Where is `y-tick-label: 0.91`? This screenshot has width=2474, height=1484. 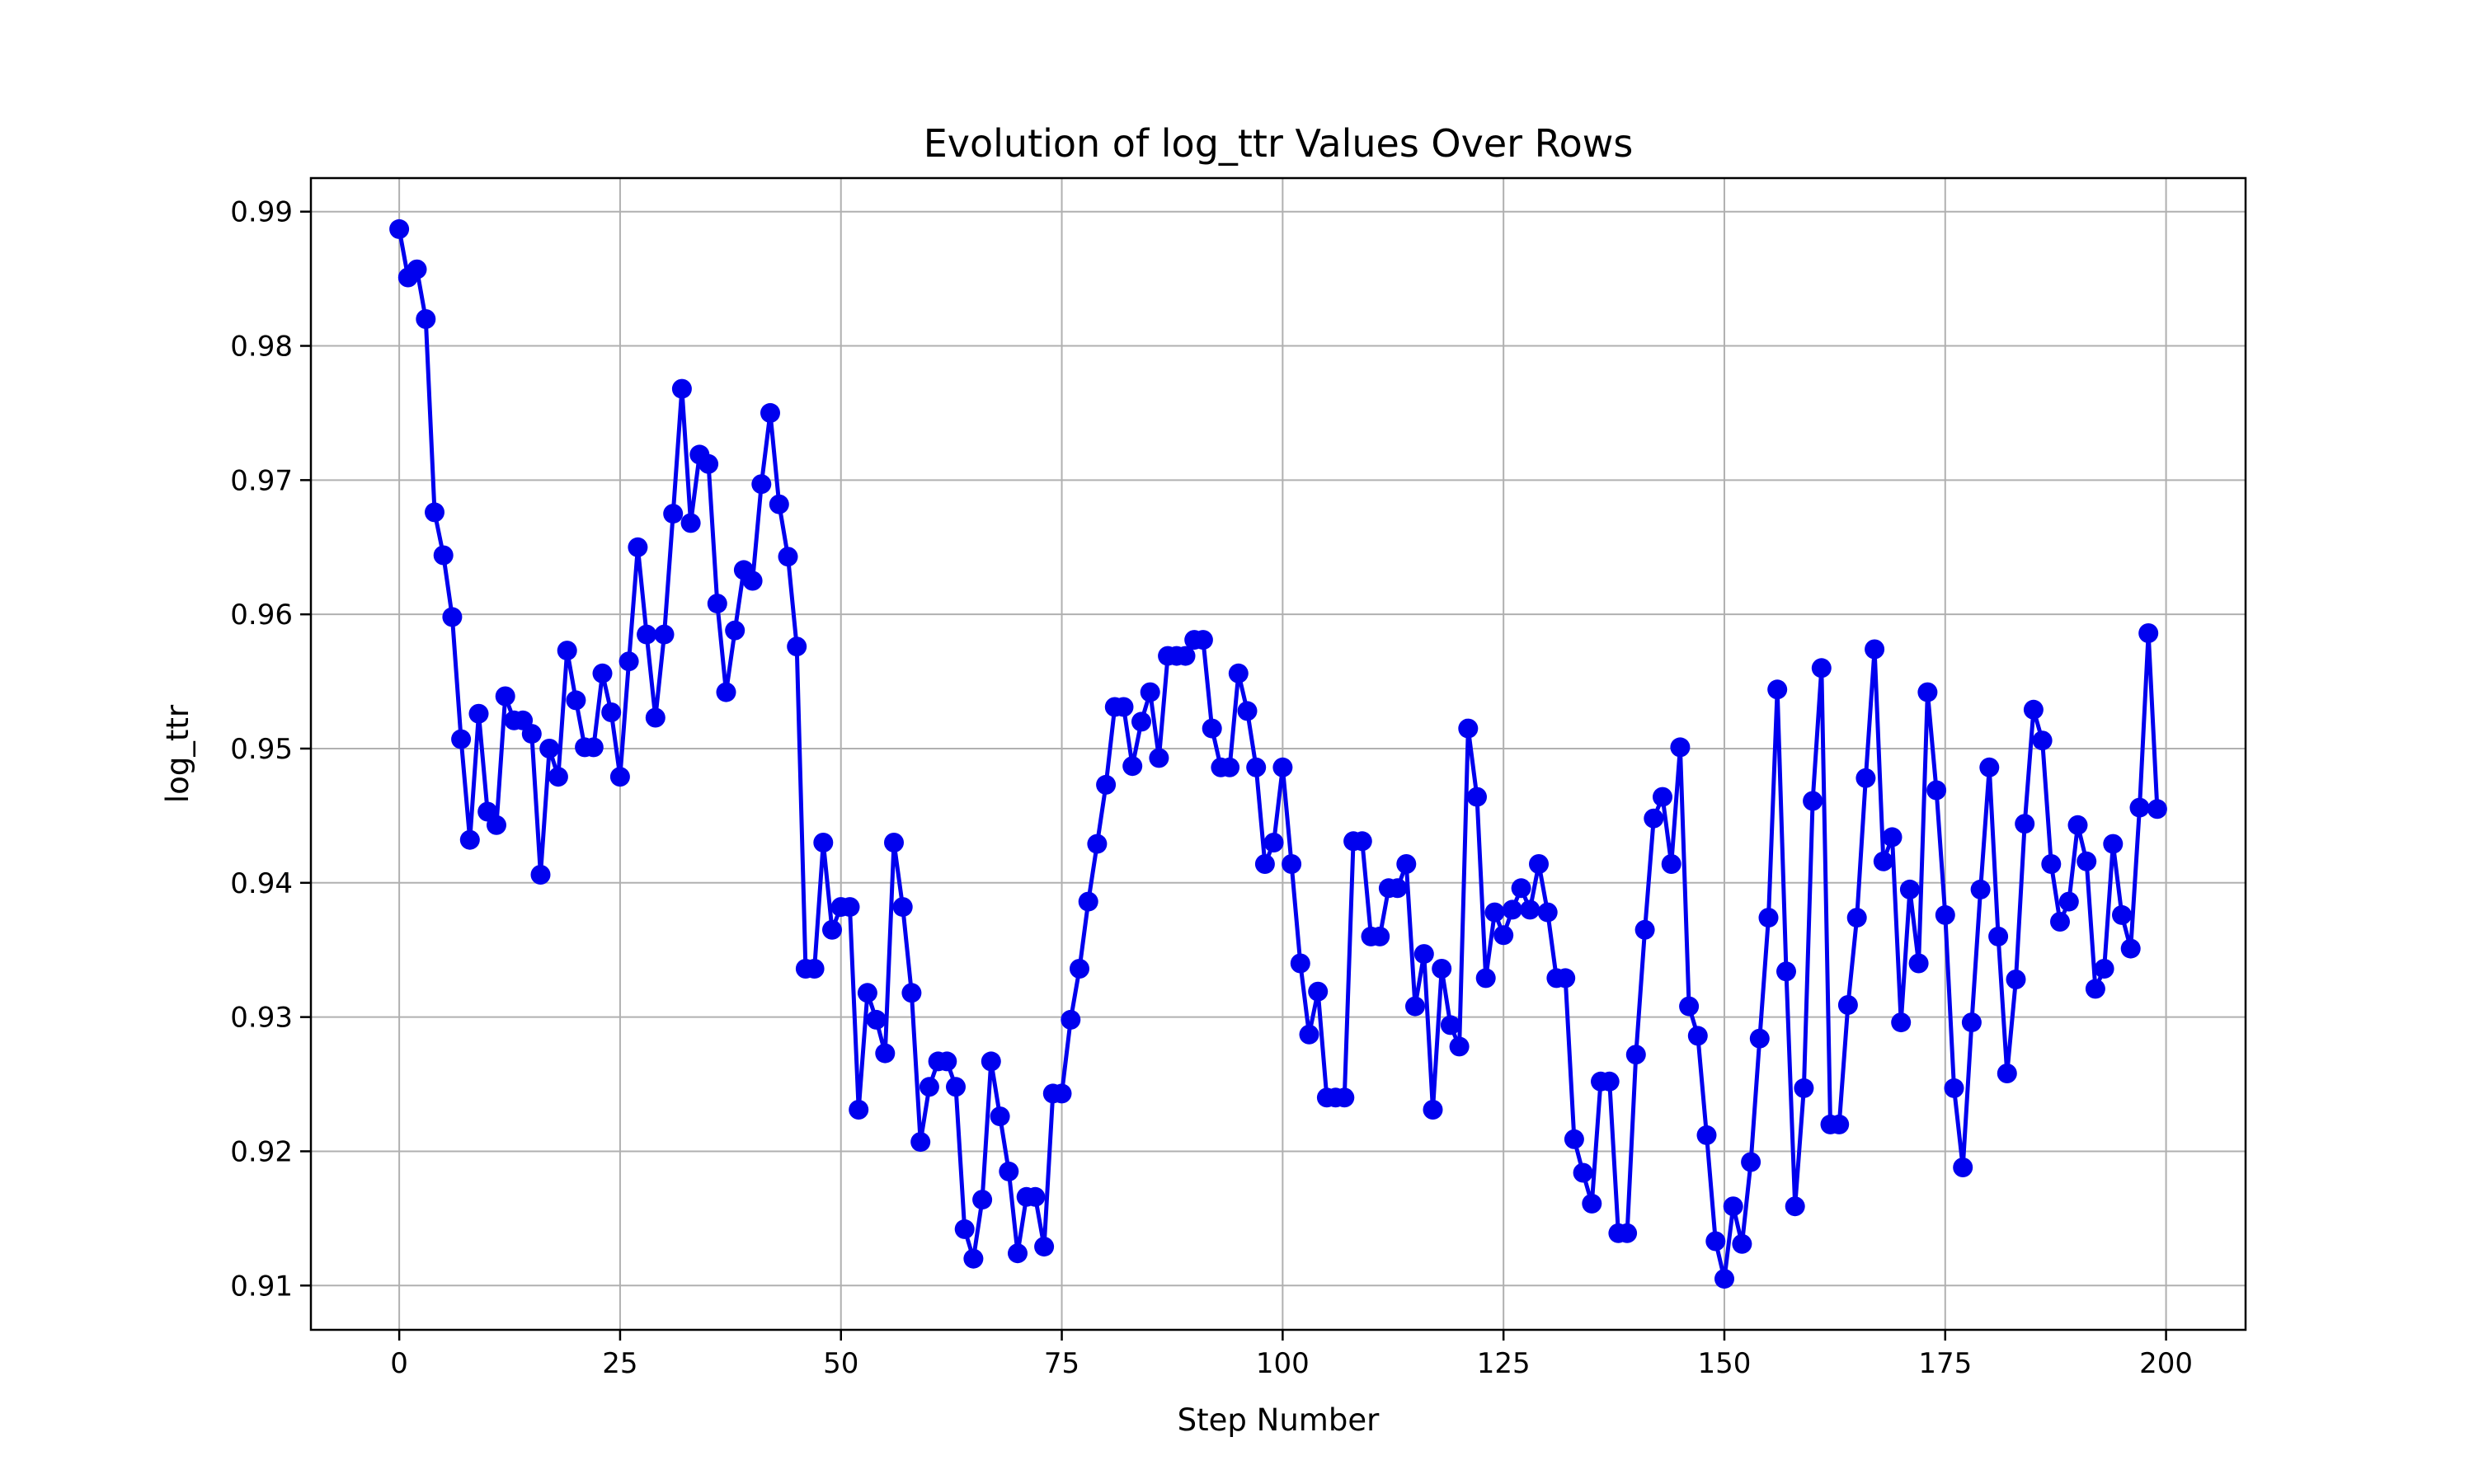 y-tick-label: 0.91 is located at coordinates (261, 1286).